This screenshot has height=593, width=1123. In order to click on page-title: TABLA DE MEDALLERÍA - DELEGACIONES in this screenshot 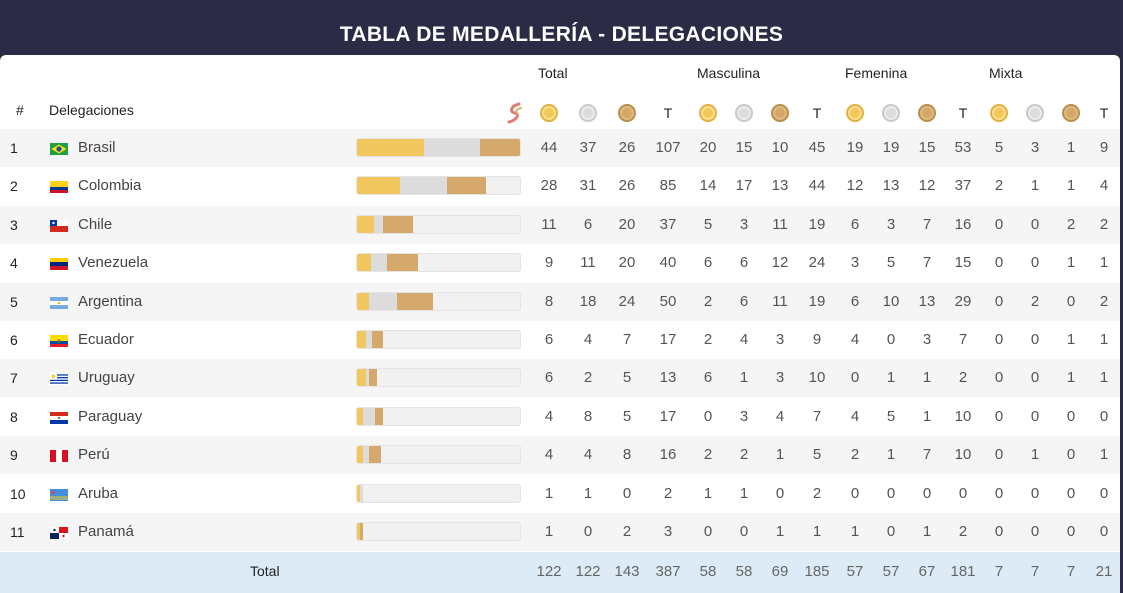, I will do `click(561, 34)`.